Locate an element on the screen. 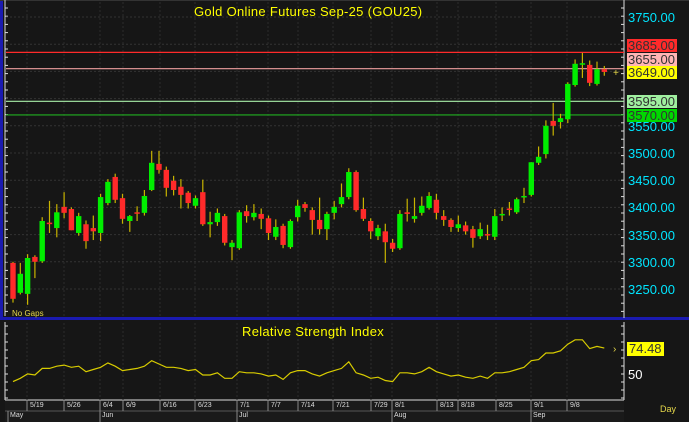 This screenshot has width=689, height=422. month-label: Jun is located at coordinates (108, 415).